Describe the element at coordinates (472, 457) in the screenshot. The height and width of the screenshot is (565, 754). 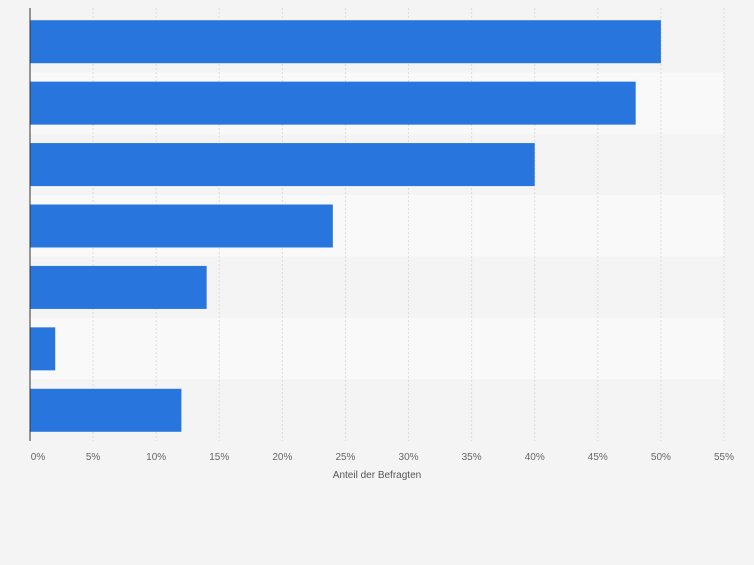
I see `x-tick-label: 35%` at that location.